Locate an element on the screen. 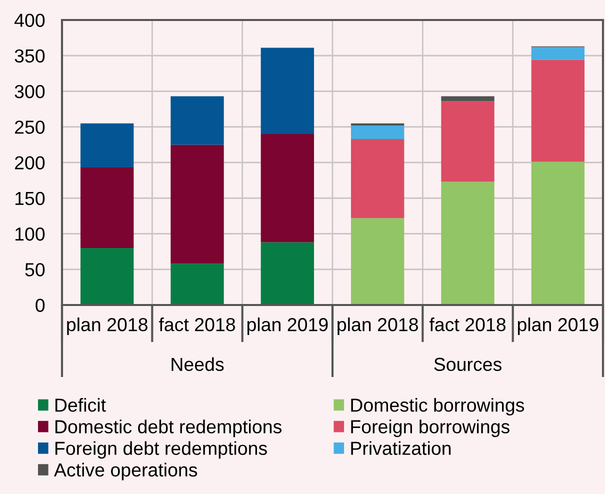 This screenshot has height=494, width=605. legend-label: Foreign borrowings is located at coordinates (430, 429).